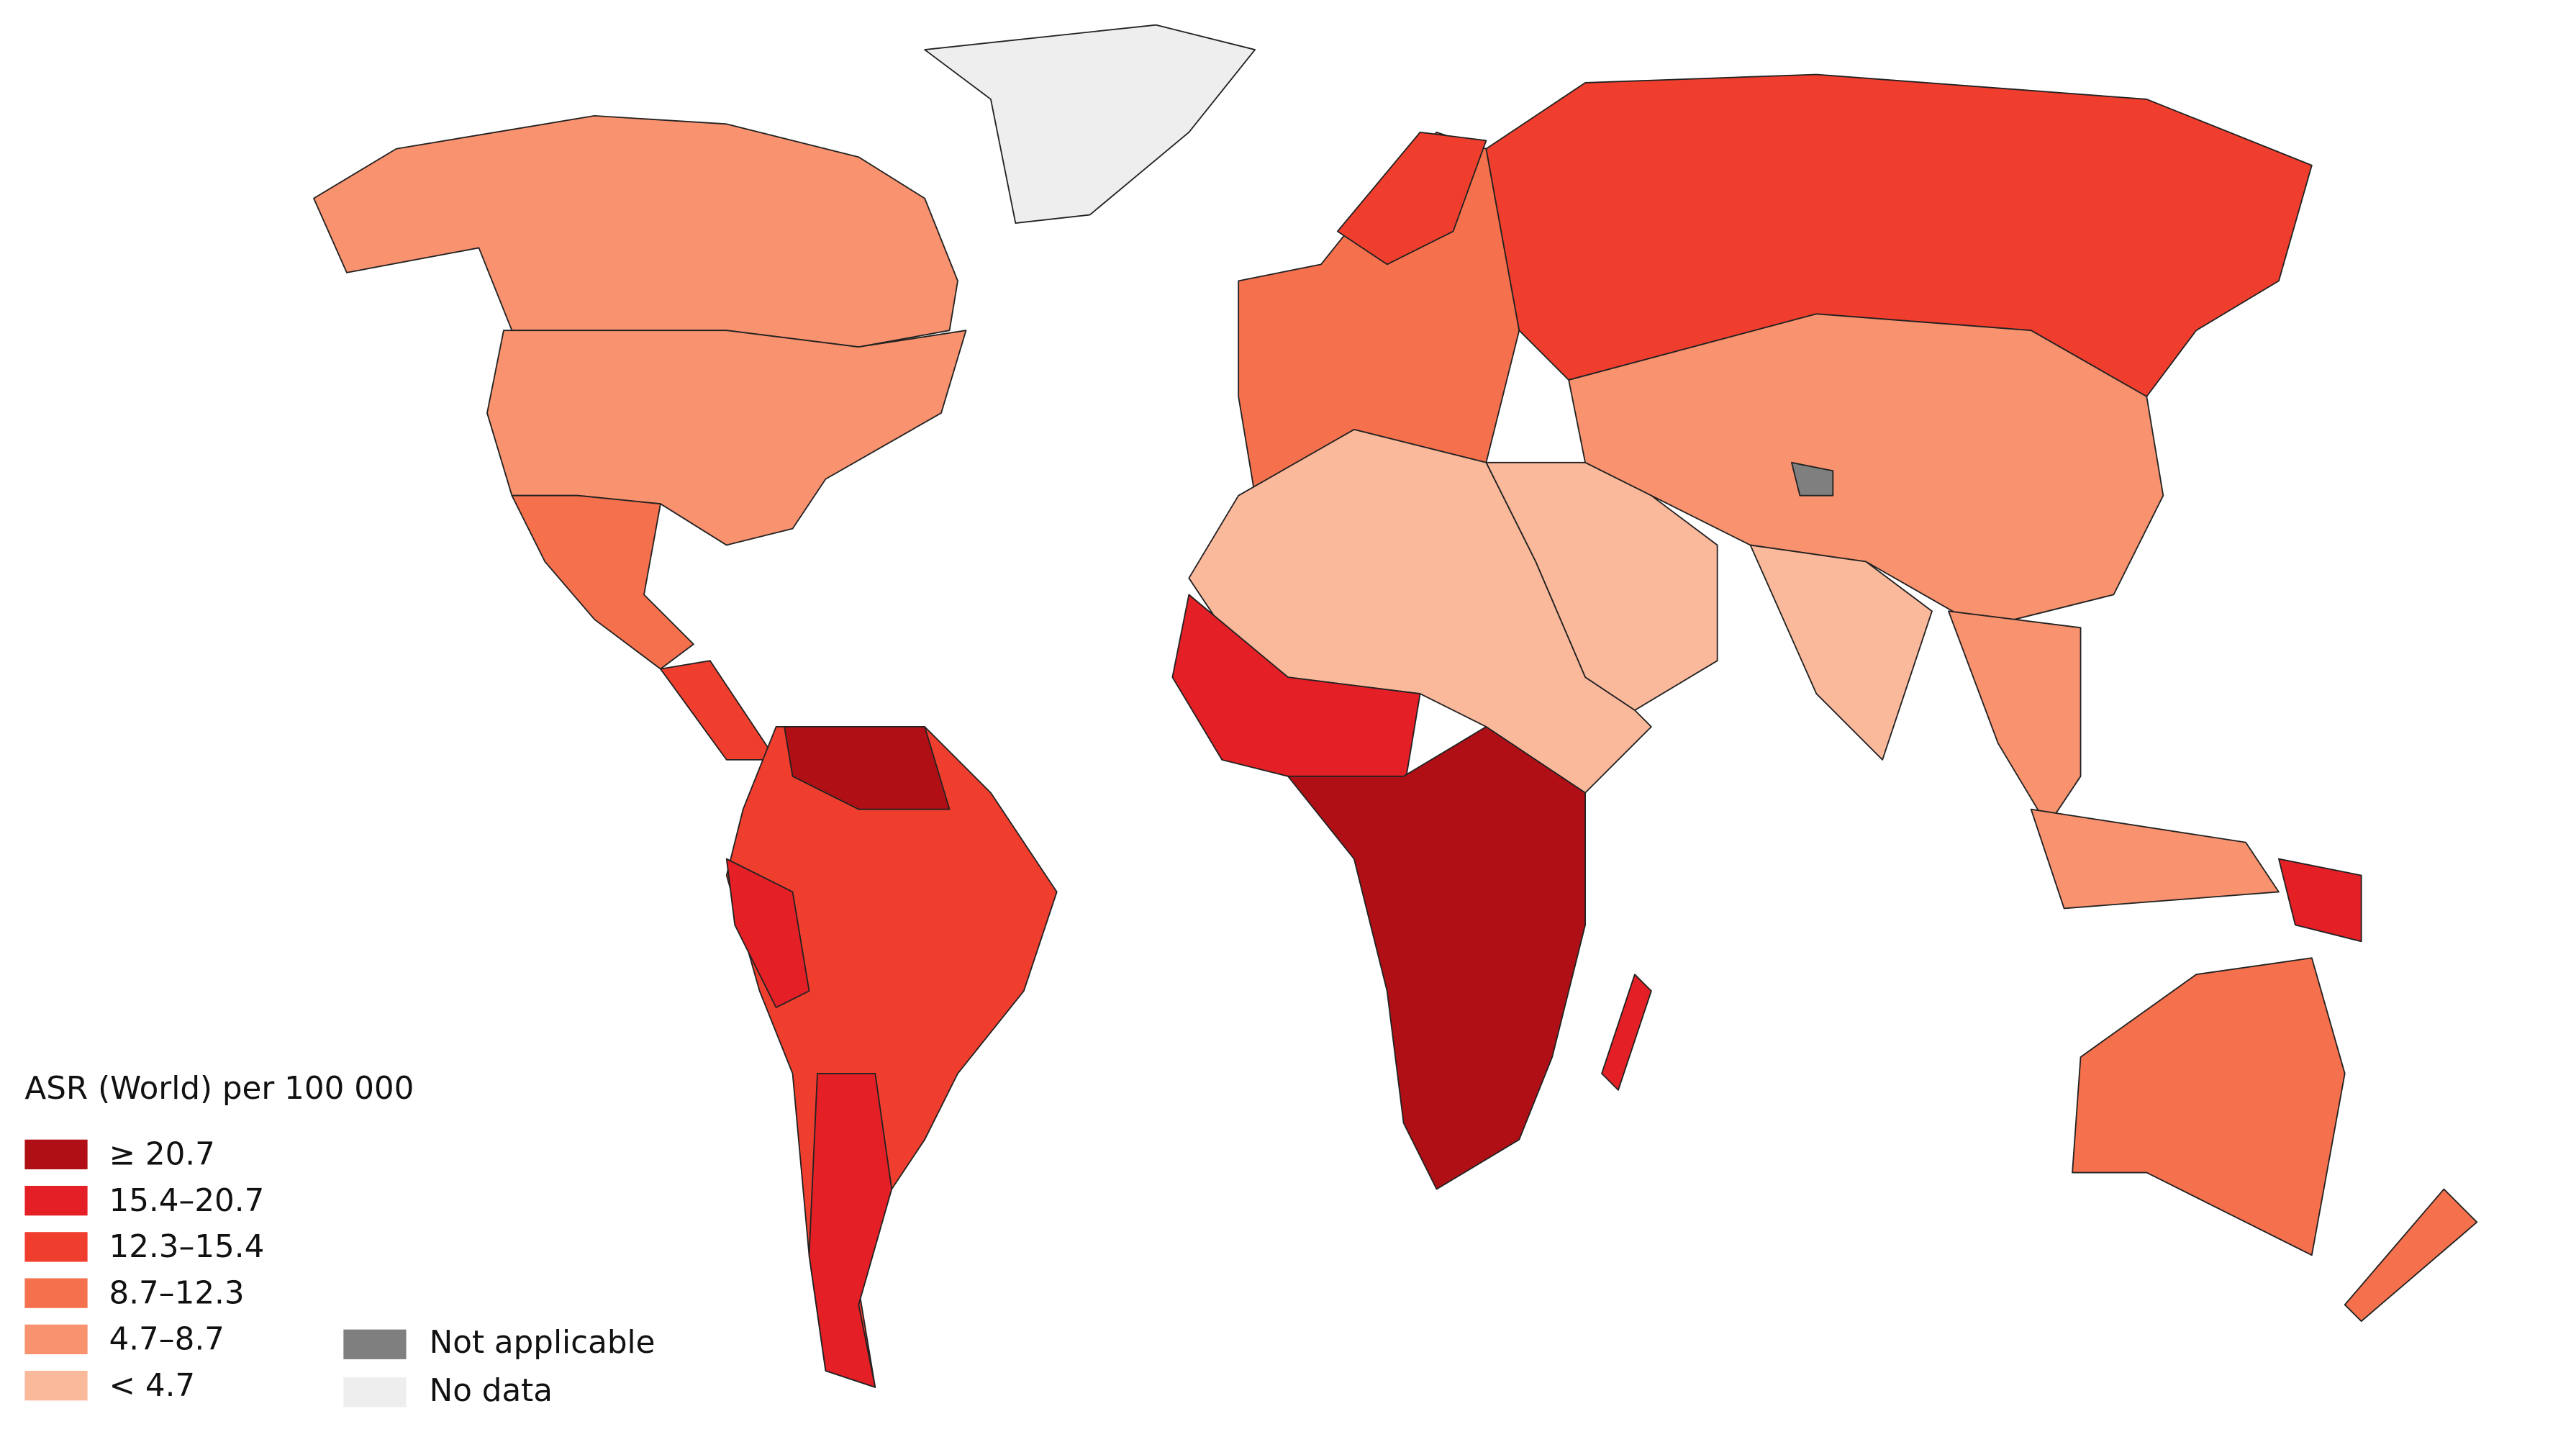 This screenshot has height=1437, width=2576. Describe the element at coordinates (543, 1343) in the screenshot. I see `legend-label: Not applicable` at that location.